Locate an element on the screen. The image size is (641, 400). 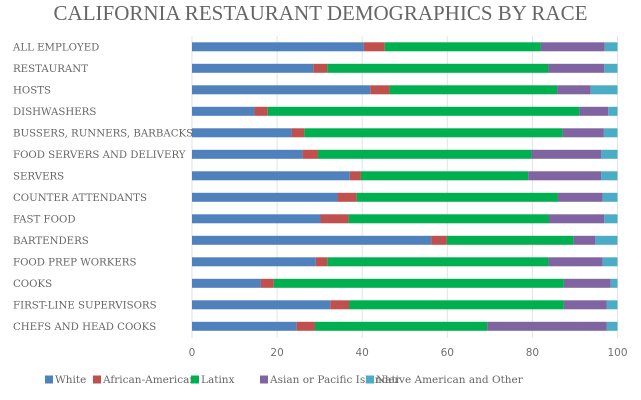
x-tick-label: 100 is located at coordinates (617, 353).